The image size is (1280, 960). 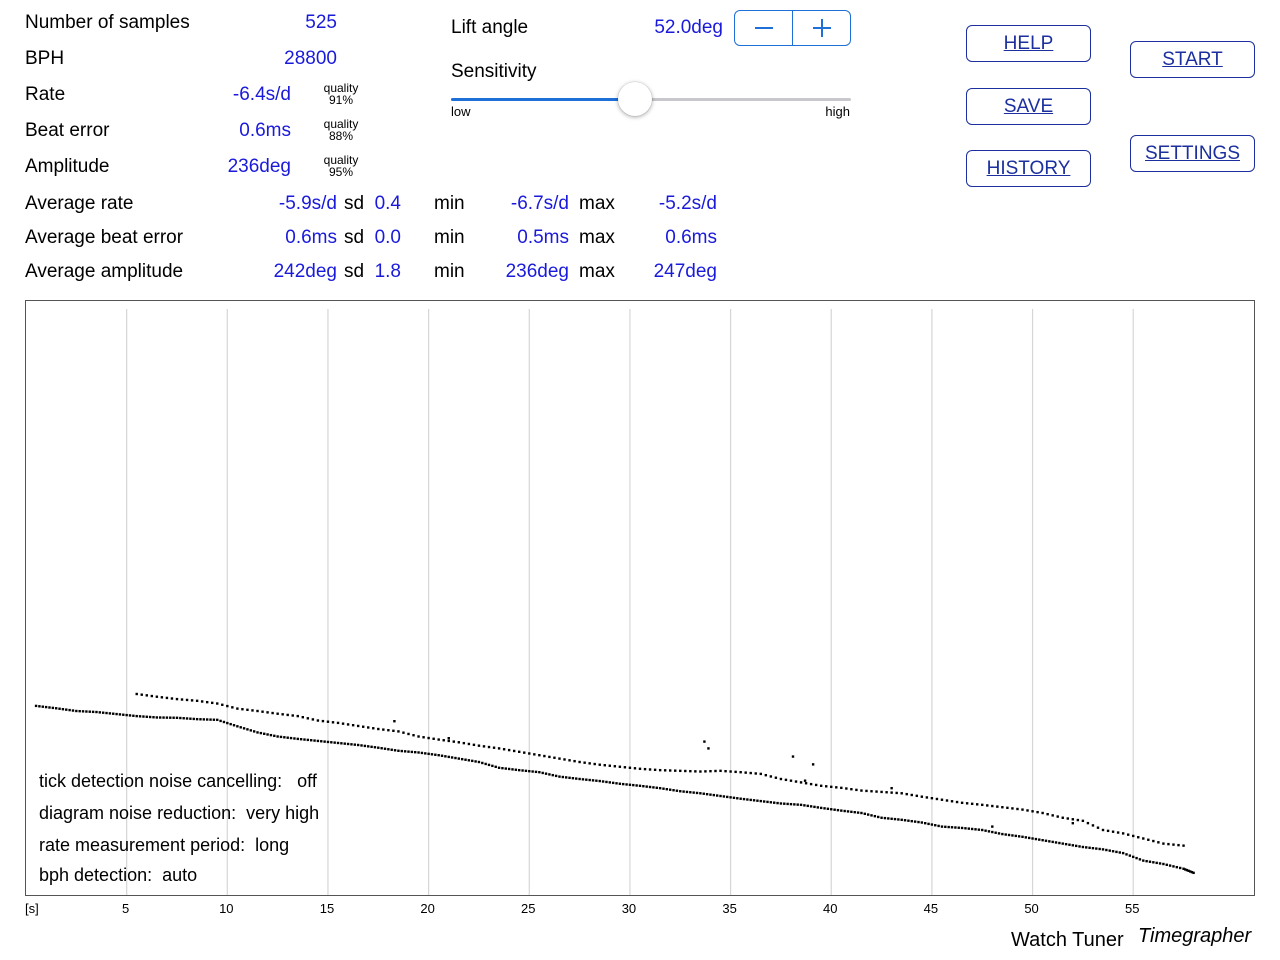 I want to click on stat-value-beat-error: 0.6ms, so click(x=265, y=130).